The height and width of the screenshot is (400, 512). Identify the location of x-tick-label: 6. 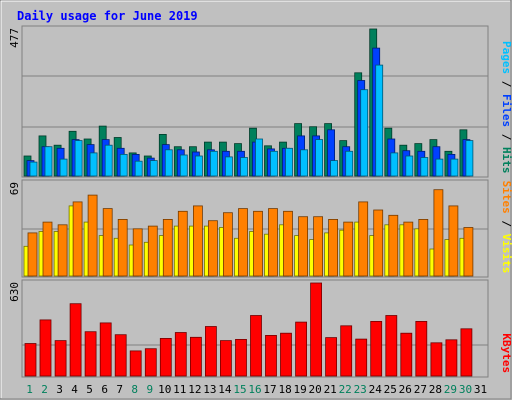
(104, 389).